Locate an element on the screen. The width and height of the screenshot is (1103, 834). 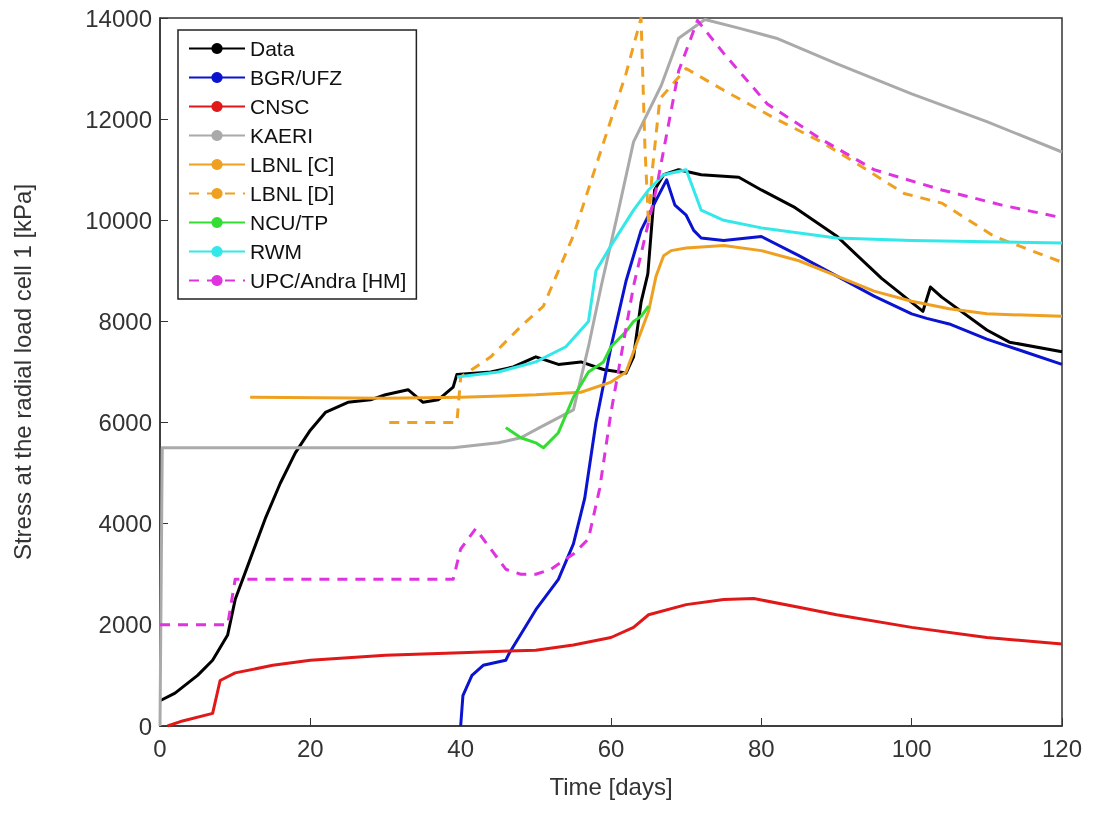
y-tick-label: 6000 is located at coordinates (125, 423).